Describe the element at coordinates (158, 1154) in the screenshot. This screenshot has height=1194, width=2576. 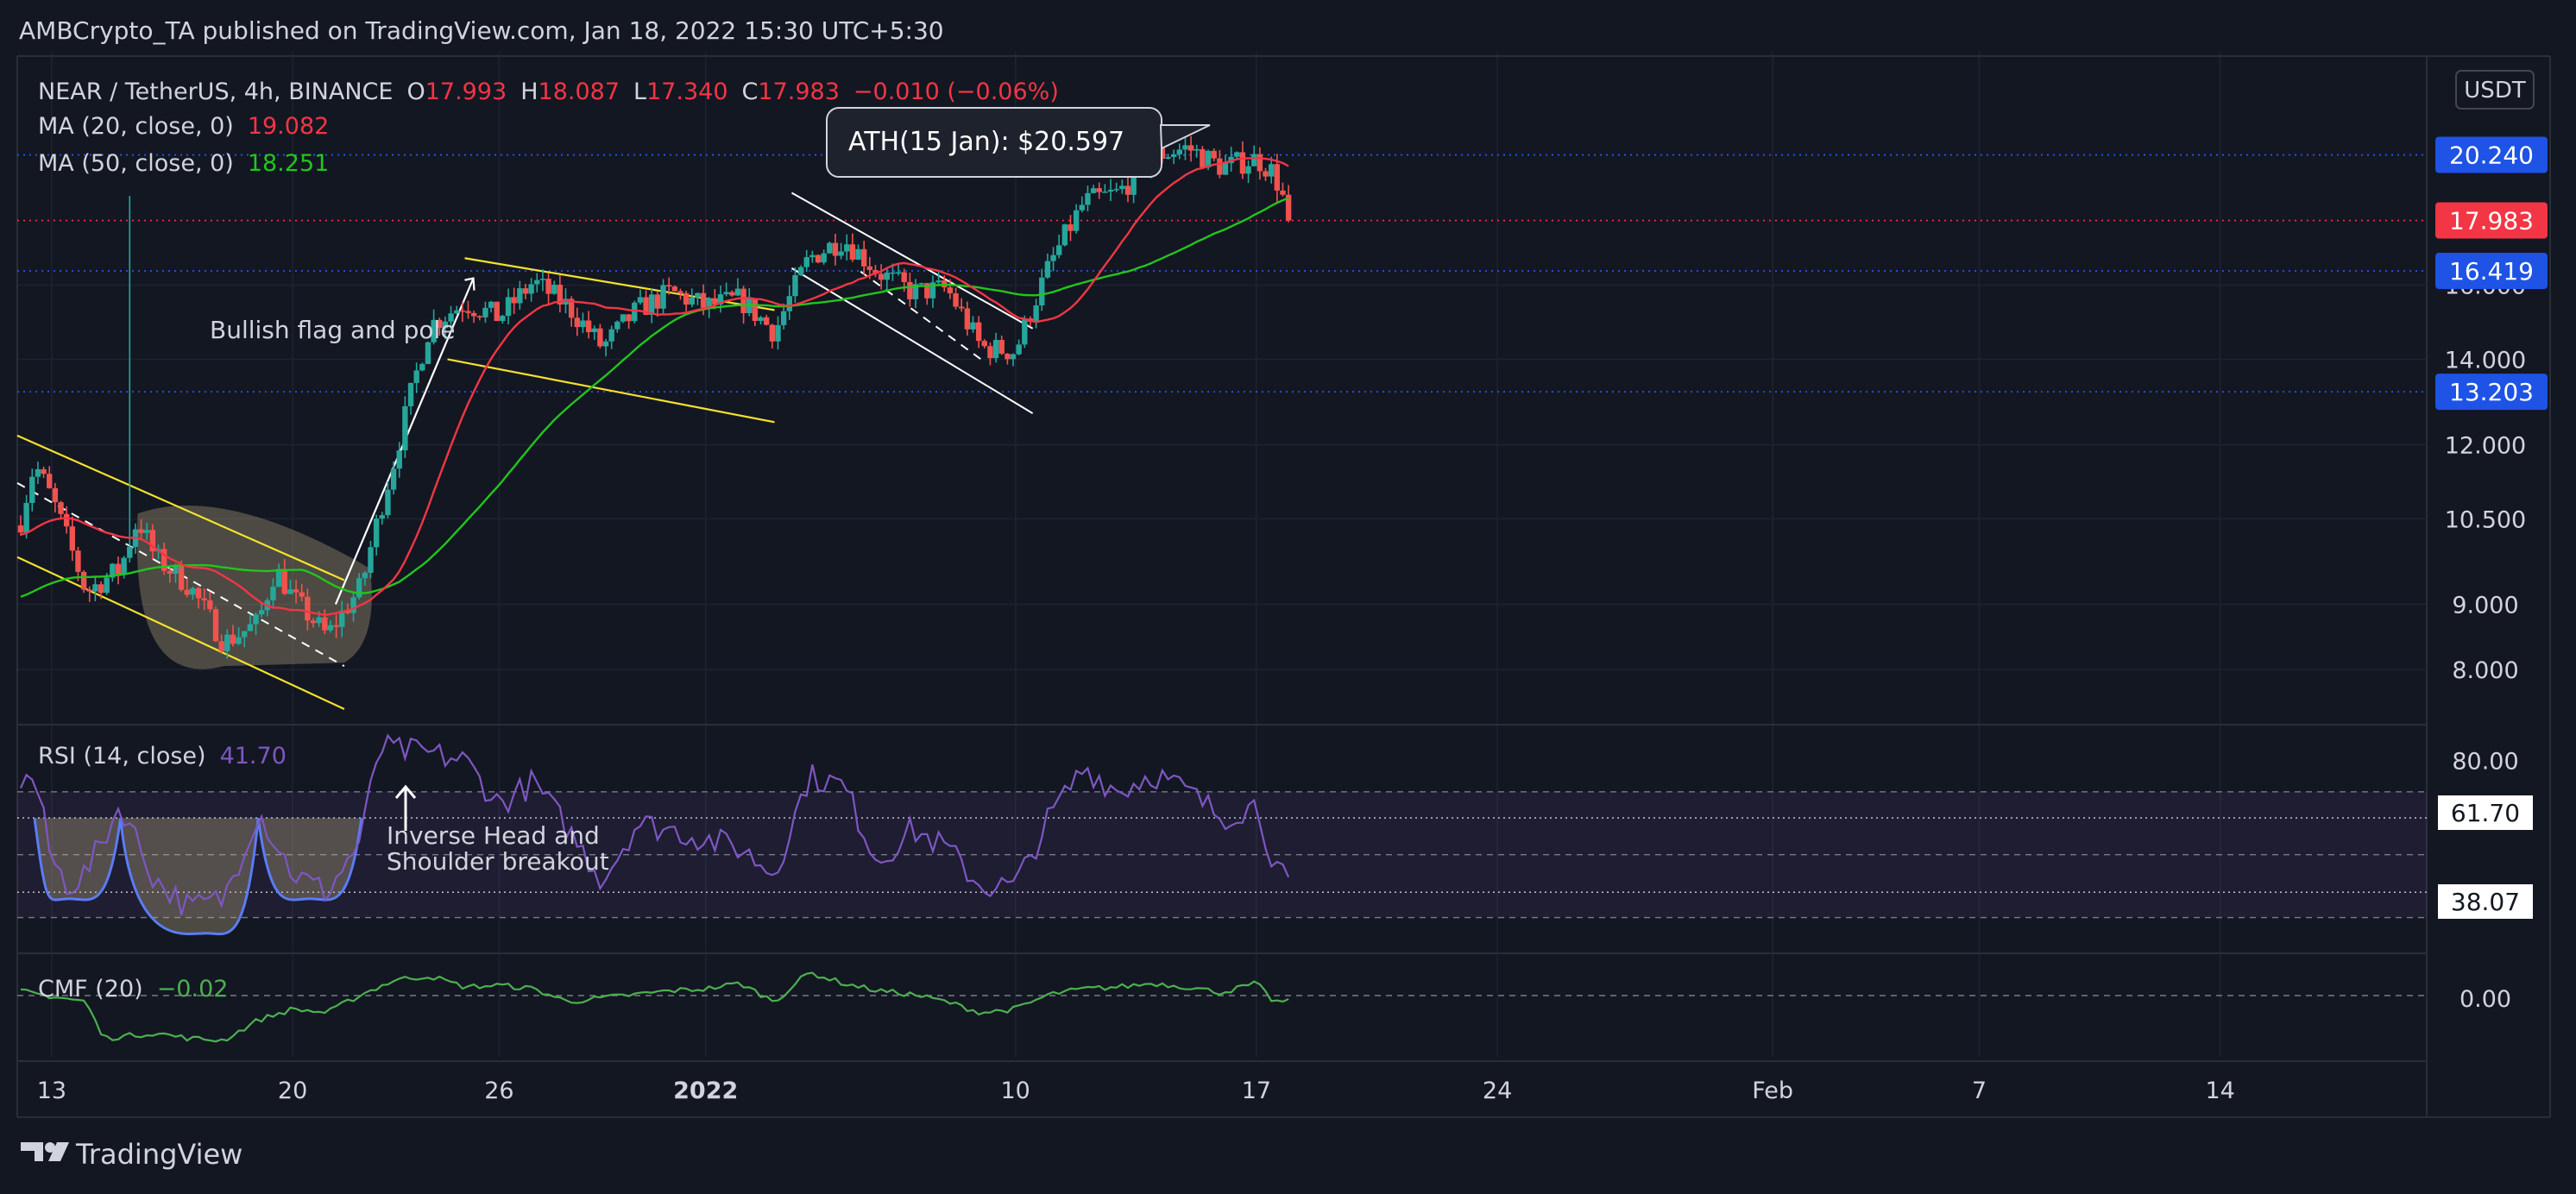
I see `tradingview-brand: TradingView` at that location.